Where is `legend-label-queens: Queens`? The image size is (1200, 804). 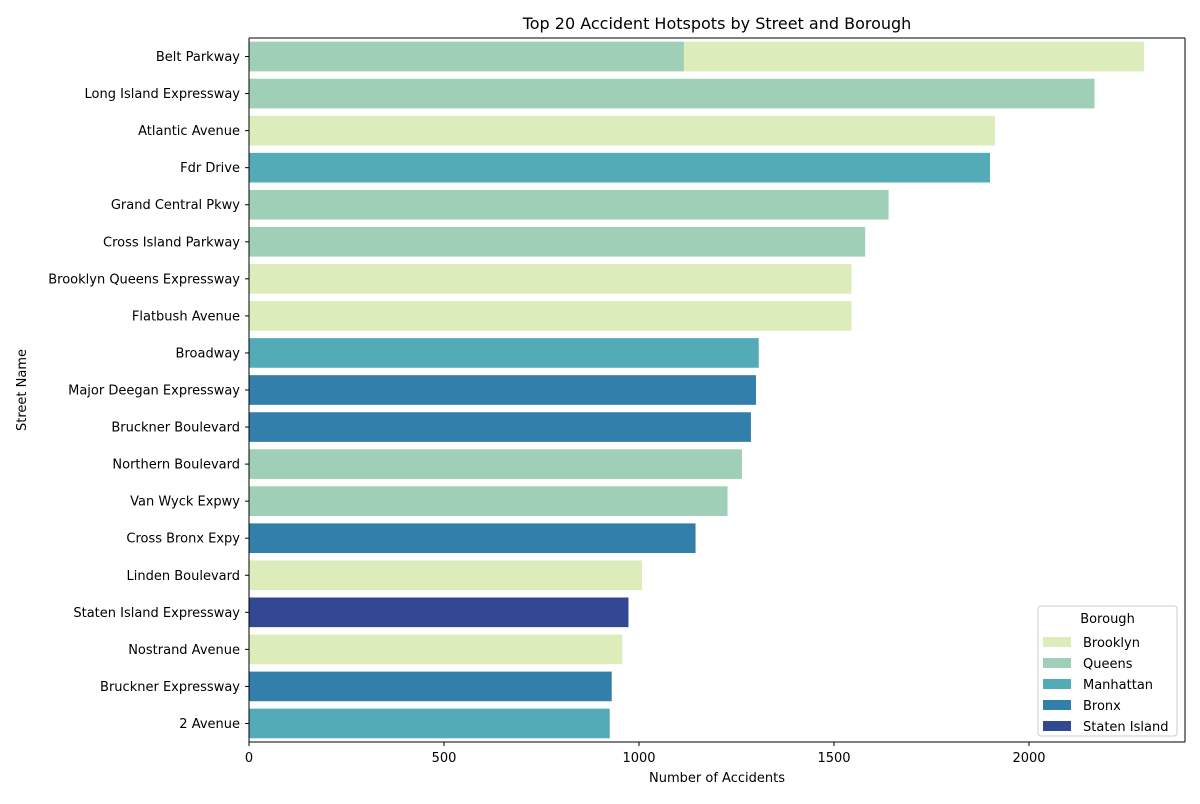 legend-label-queens: Queens is located at coordinates (1108, 664).